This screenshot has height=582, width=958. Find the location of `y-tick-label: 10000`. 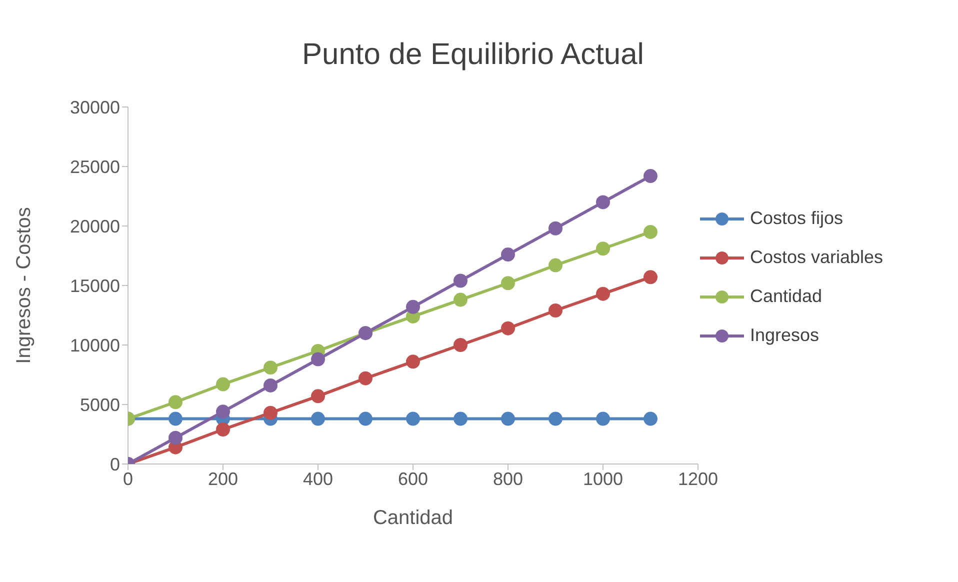

y-tick-label: 10000 is located at coordinates (95, 345).